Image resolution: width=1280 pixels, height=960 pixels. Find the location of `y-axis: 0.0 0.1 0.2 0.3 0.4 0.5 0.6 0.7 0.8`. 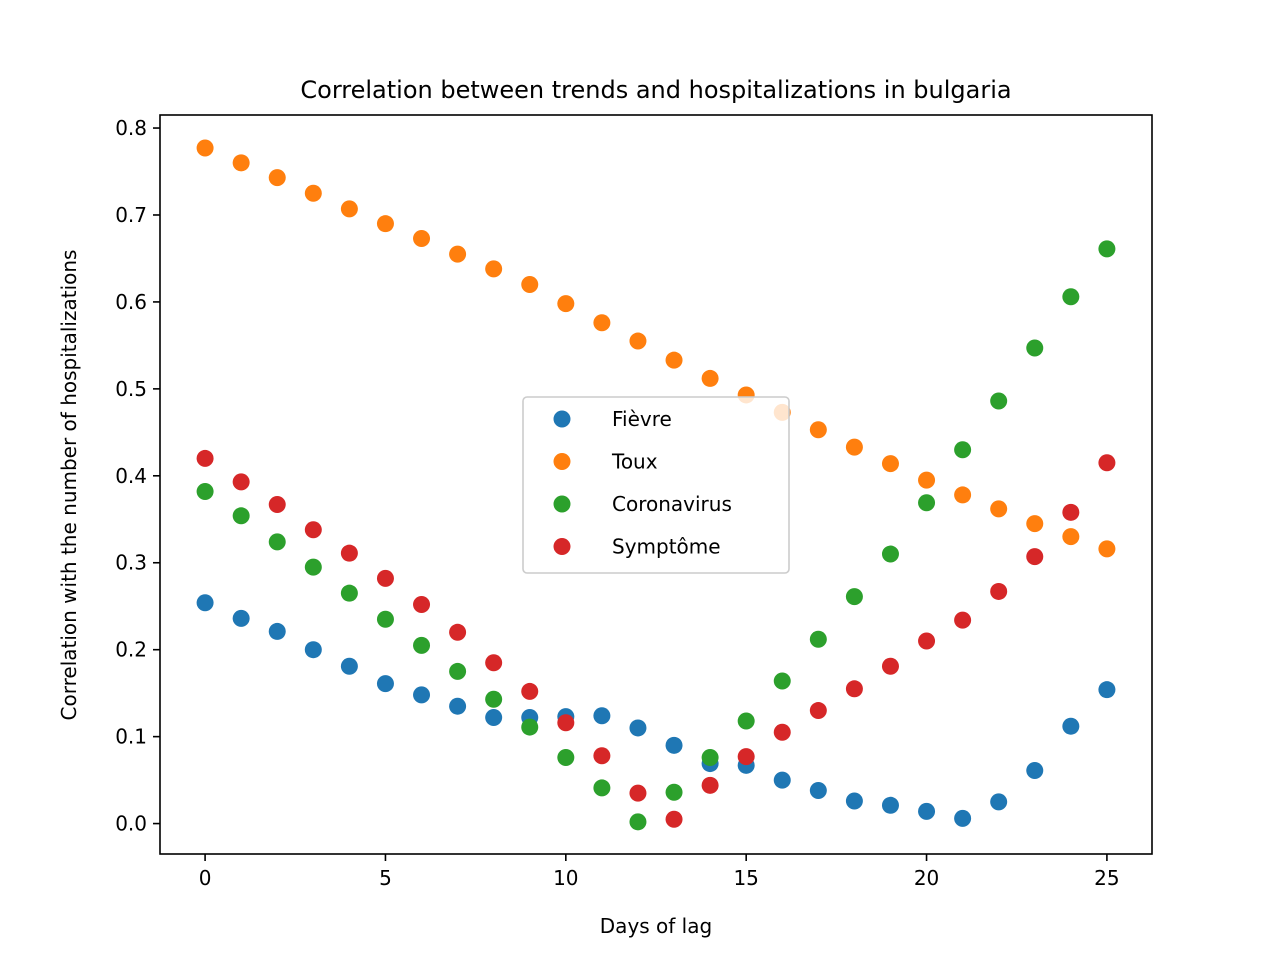

y-axis: 0.0 0.1 0.2 0.3 0.4 0.5 0.6 0.7 0.8 is located at coordinates (137, 476).